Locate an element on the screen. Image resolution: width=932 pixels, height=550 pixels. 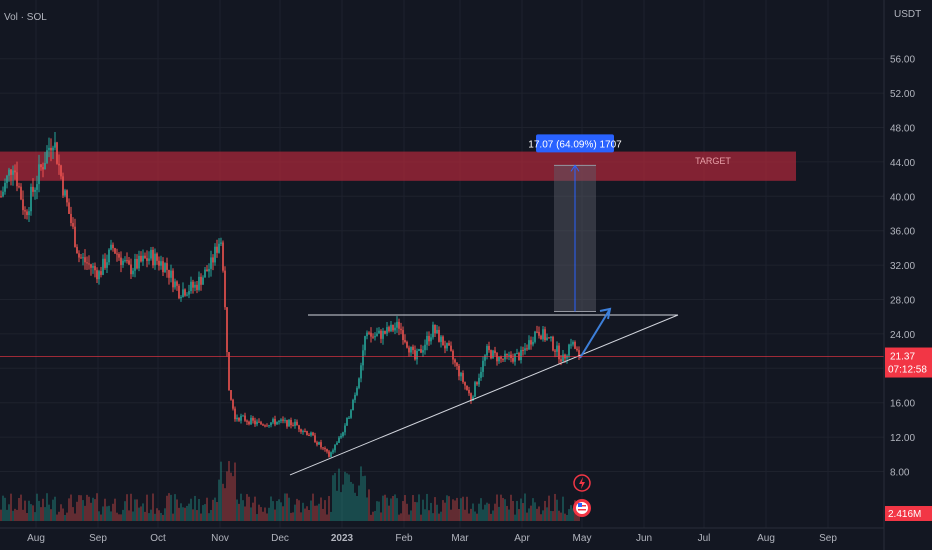
countdown-label: 07:12:58 is located at coordinates (907, 370).